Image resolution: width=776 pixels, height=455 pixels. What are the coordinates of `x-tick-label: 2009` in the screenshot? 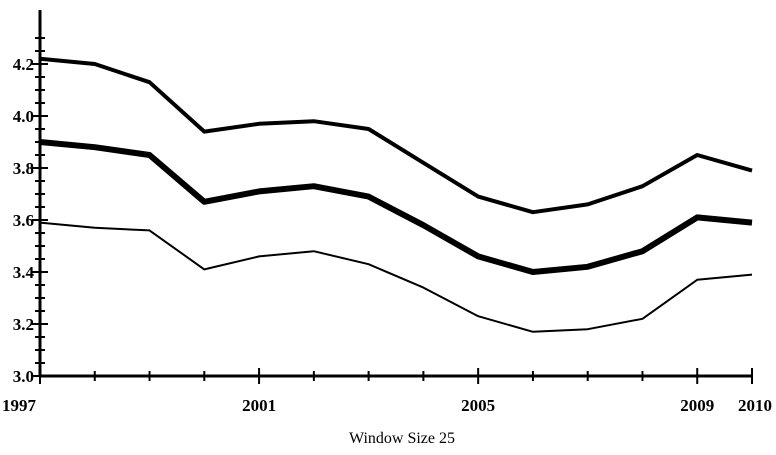 It's located at (697, 405).